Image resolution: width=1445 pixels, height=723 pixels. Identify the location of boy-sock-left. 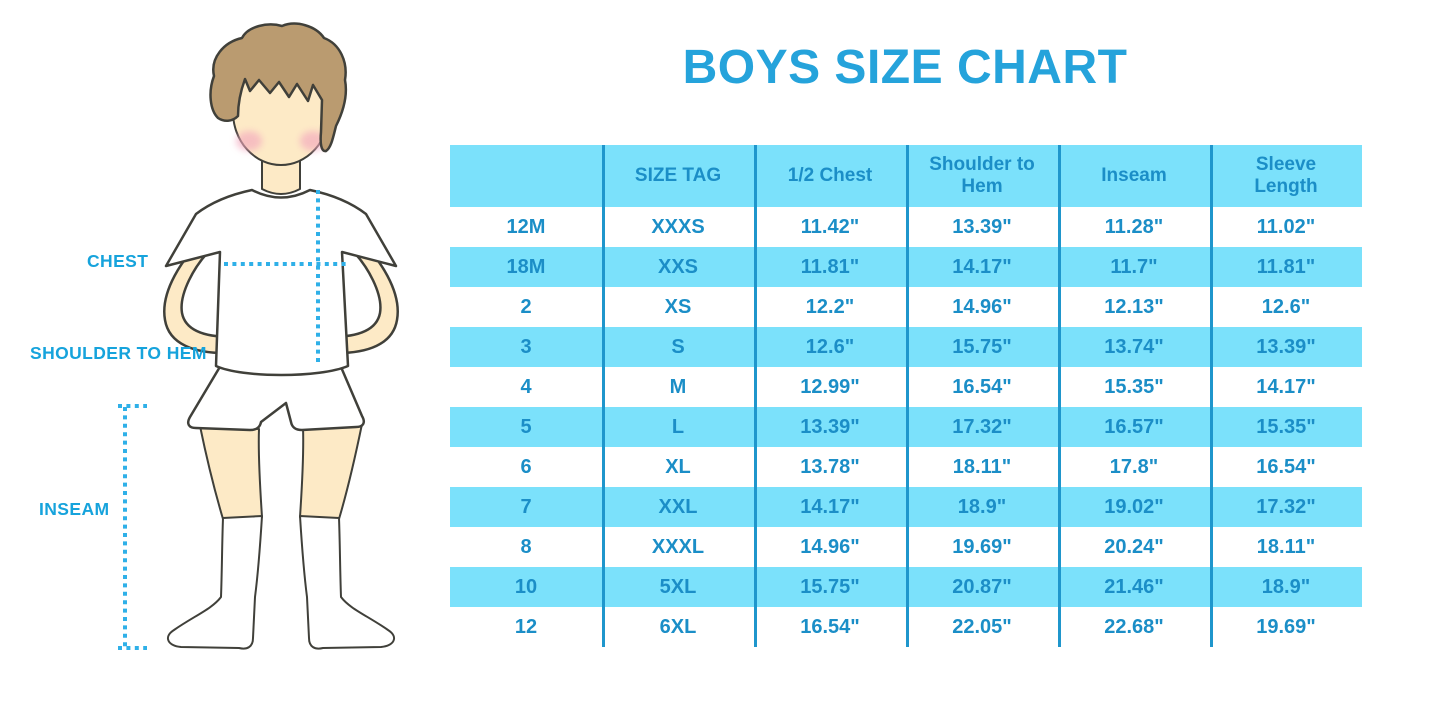
(214, 582).